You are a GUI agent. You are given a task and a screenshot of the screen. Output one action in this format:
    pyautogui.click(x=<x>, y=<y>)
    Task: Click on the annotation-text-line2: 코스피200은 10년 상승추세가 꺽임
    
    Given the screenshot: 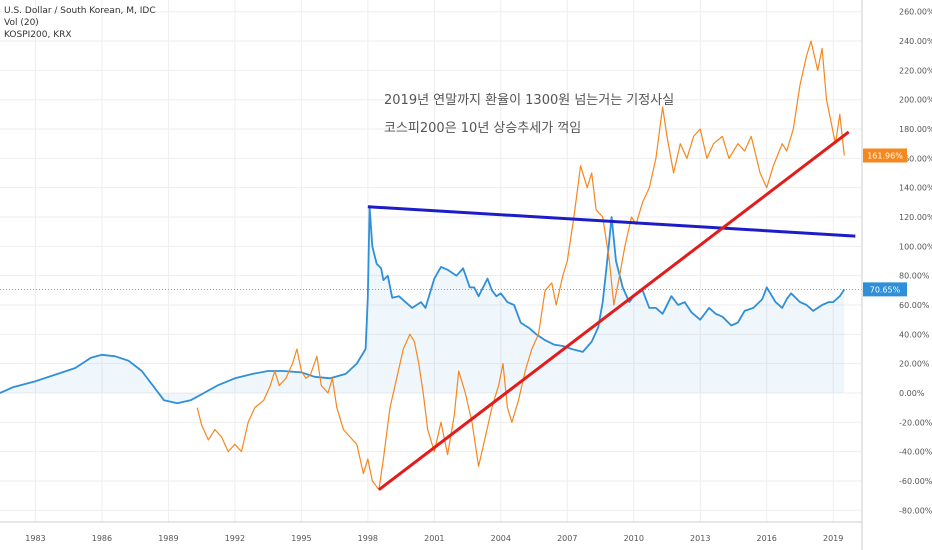 What is the action you would take?
    pyautogui.click(x=482, y=128)
    